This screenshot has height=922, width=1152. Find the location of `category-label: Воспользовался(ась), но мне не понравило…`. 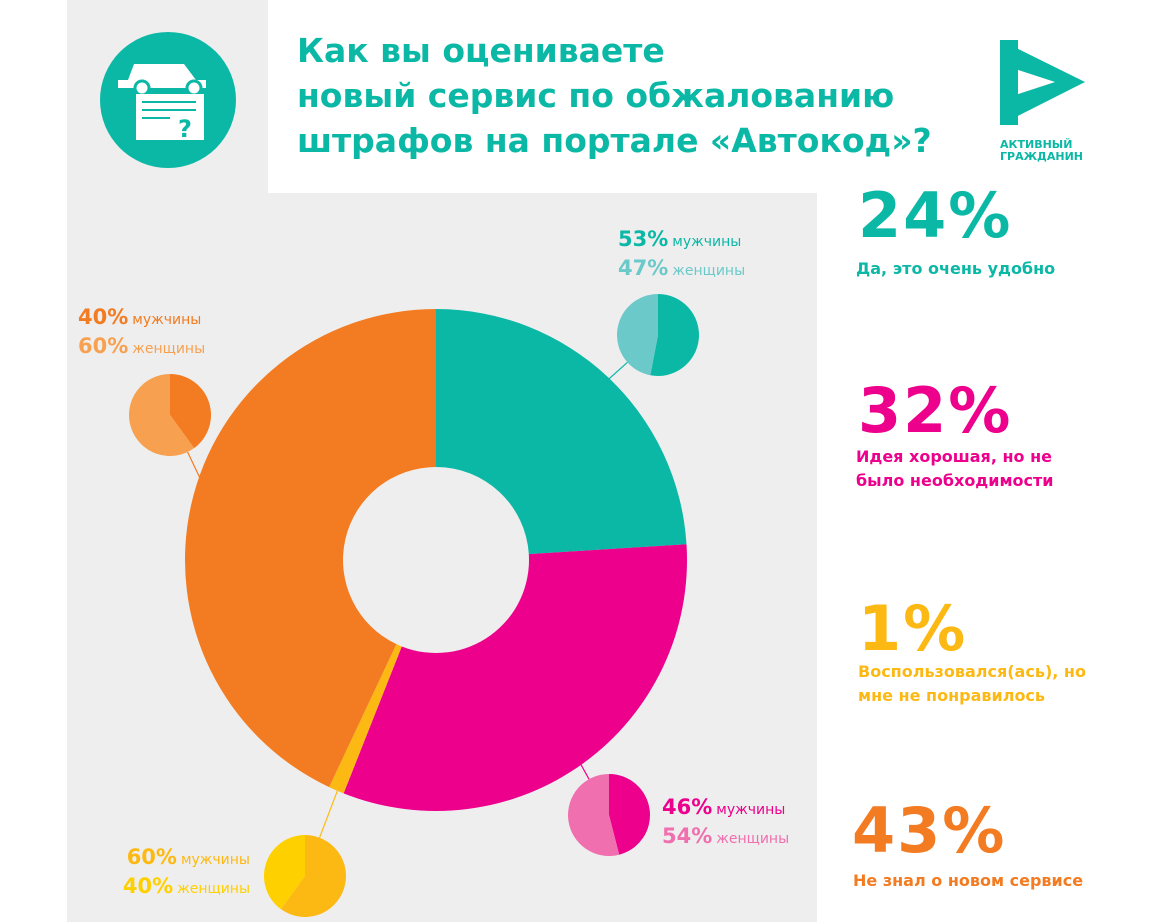

category-label: Воспользовался(ась), но мне не понравило… is located at coordinates (972, 683).